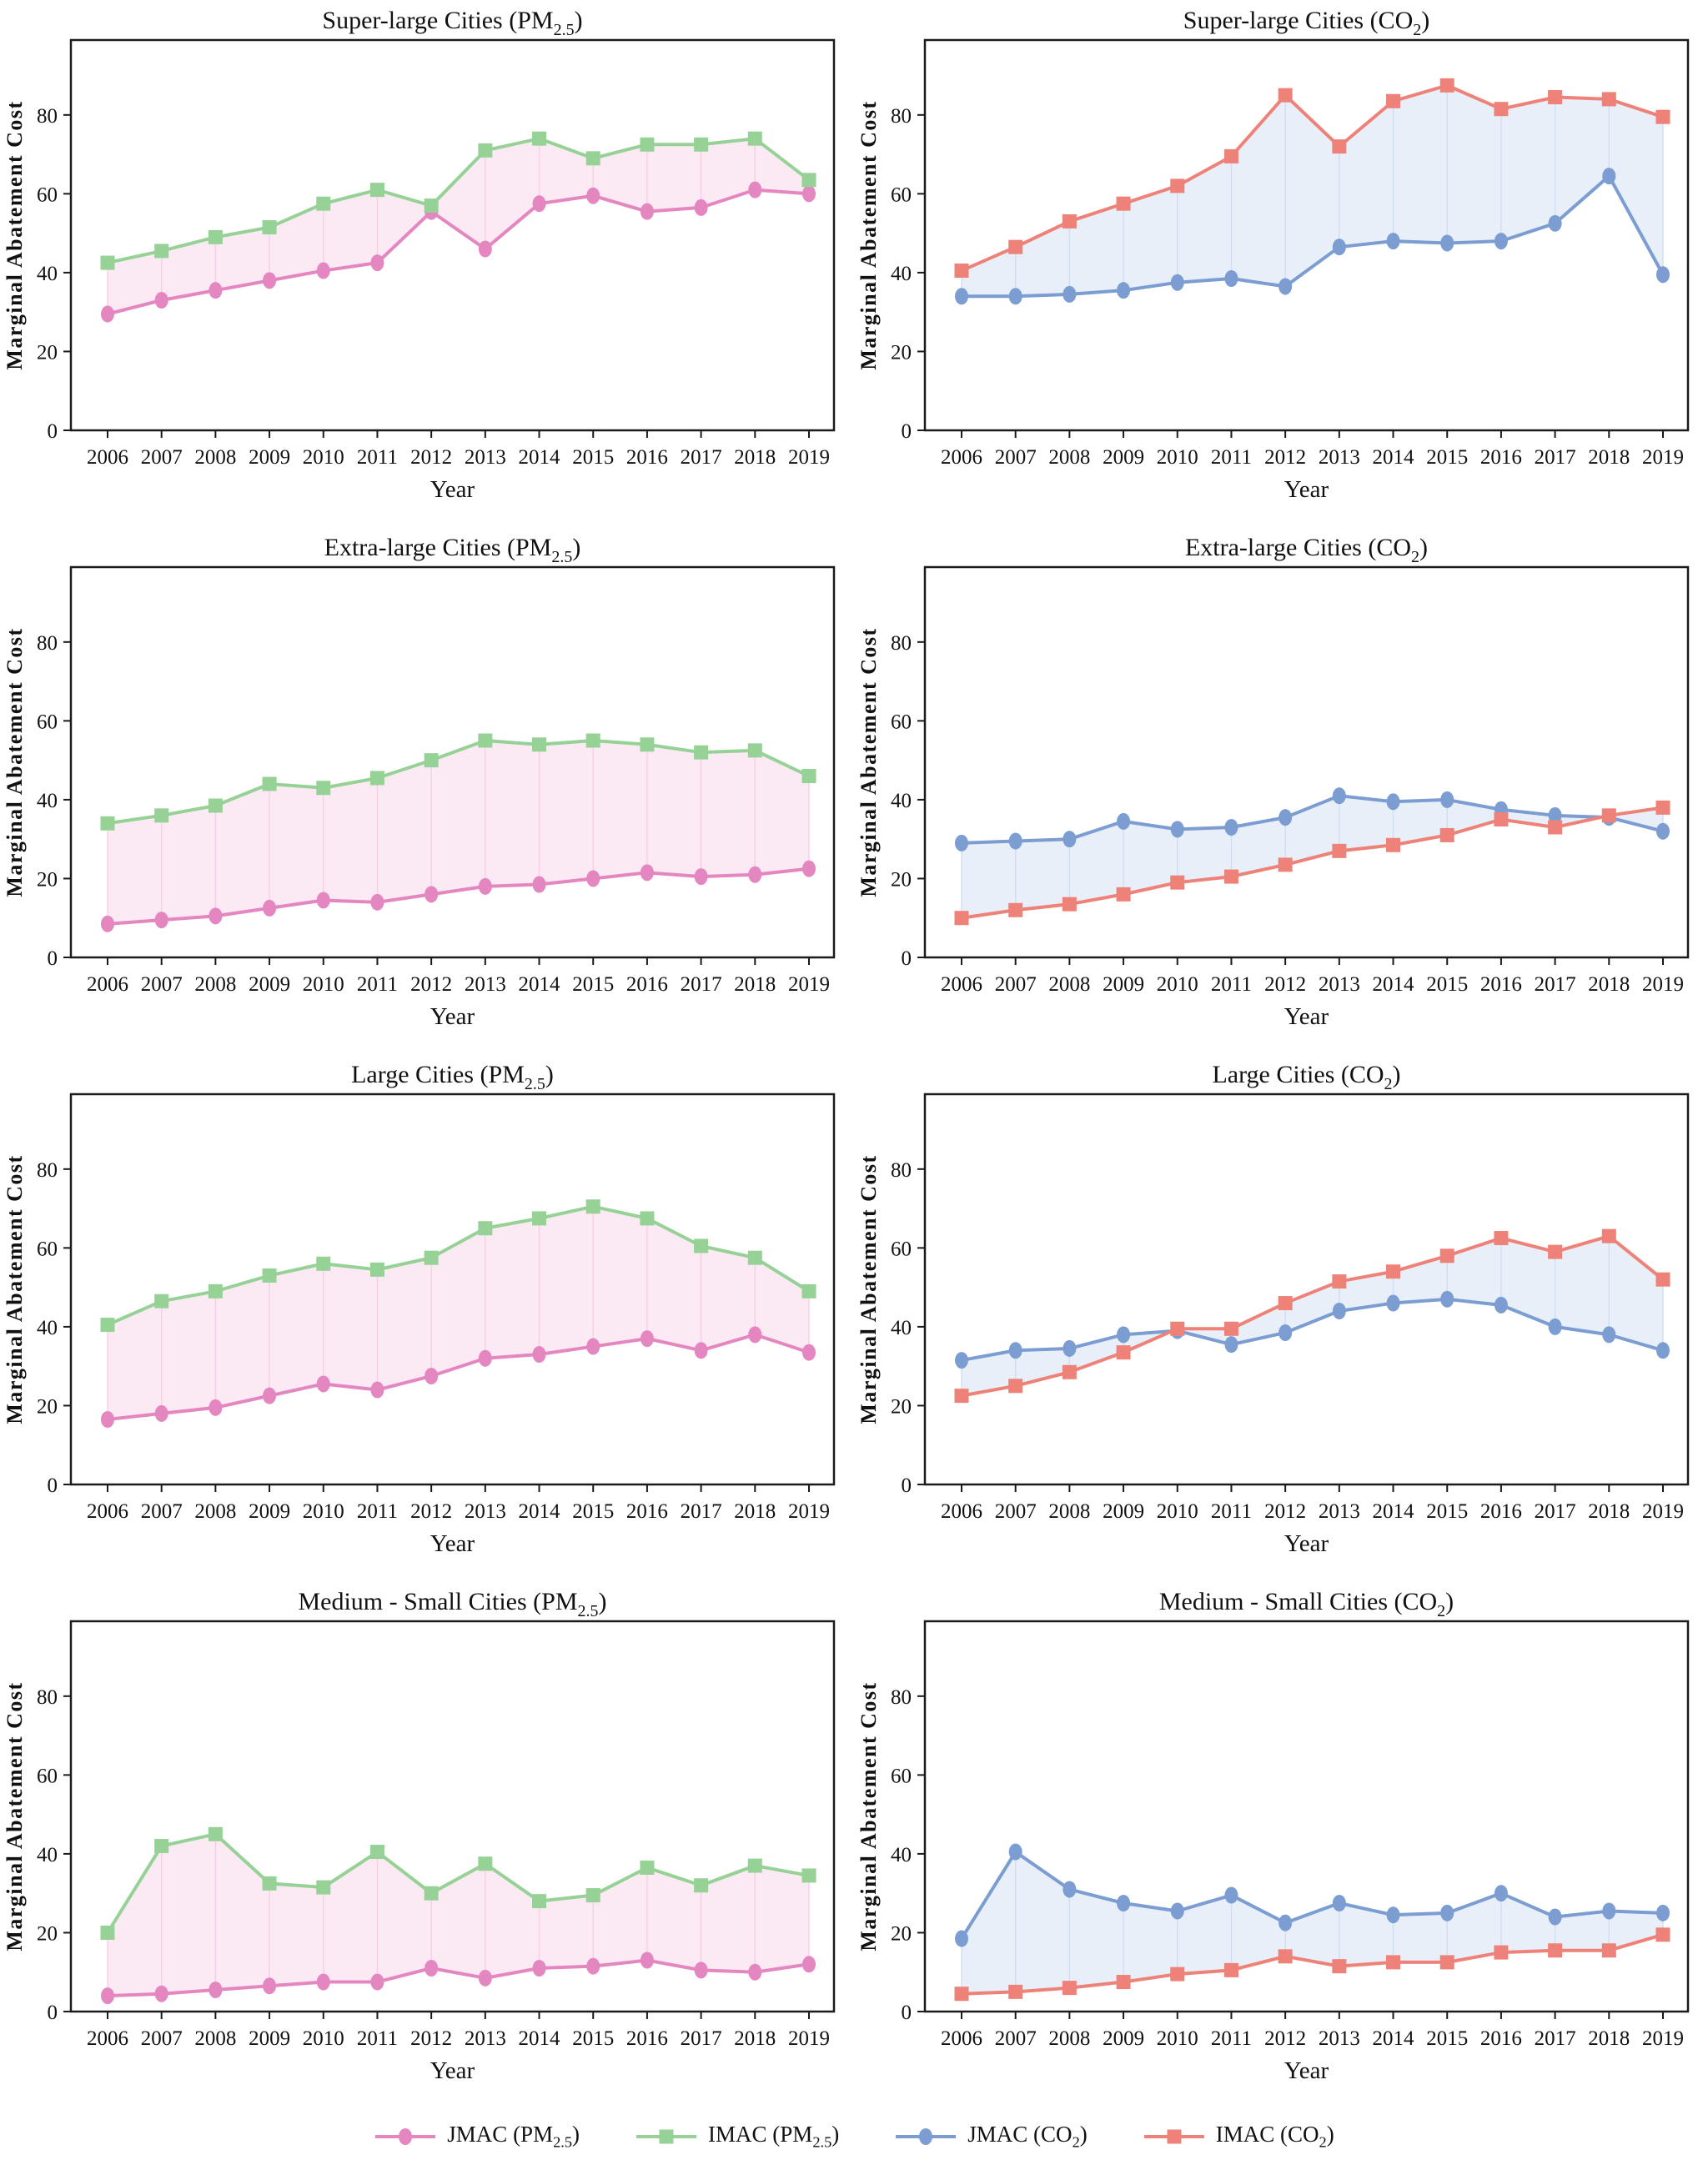  I want to click on circle-marker-icon, so click(926, 2136).